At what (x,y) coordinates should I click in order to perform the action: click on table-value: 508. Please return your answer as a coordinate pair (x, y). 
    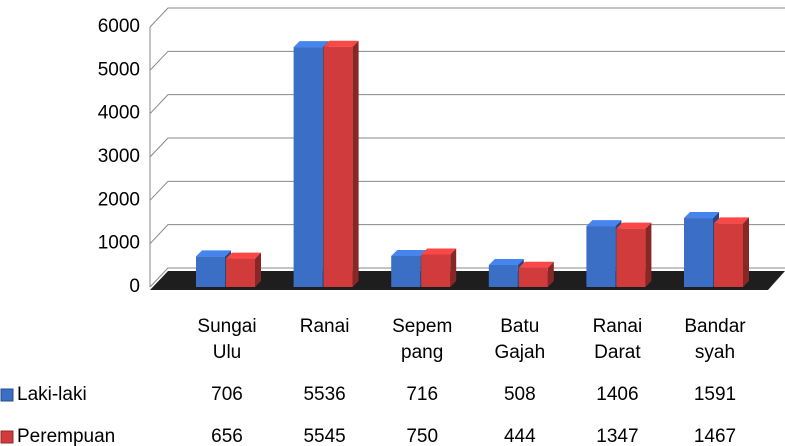
    Looking at the image, I should click on (520, 394).